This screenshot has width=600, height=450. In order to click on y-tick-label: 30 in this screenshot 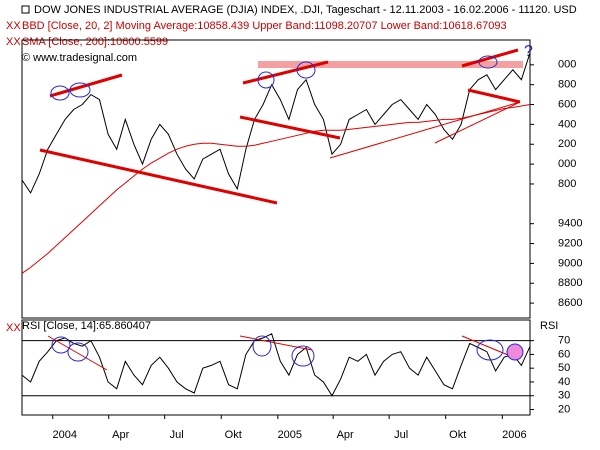, I will do `click(564, 396)`.